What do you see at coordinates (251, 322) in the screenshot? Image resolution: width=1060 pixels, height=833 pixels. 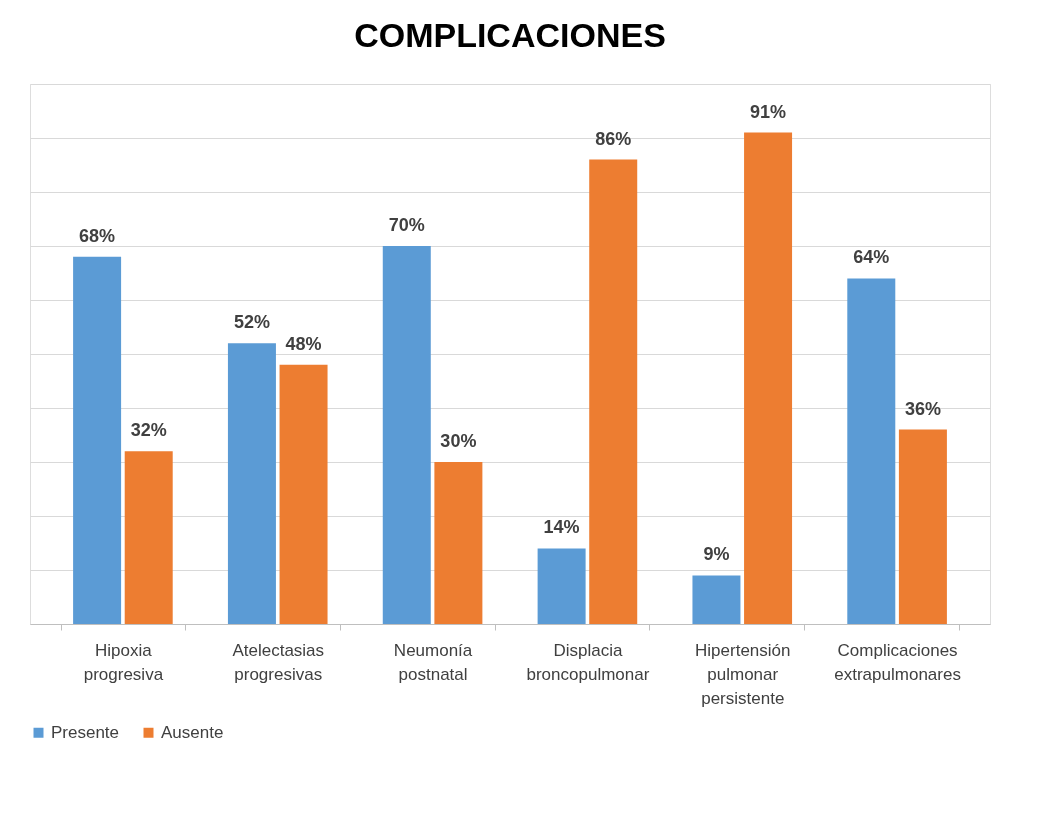 I see `data-label: 52%` at bounding box center [251, 322].